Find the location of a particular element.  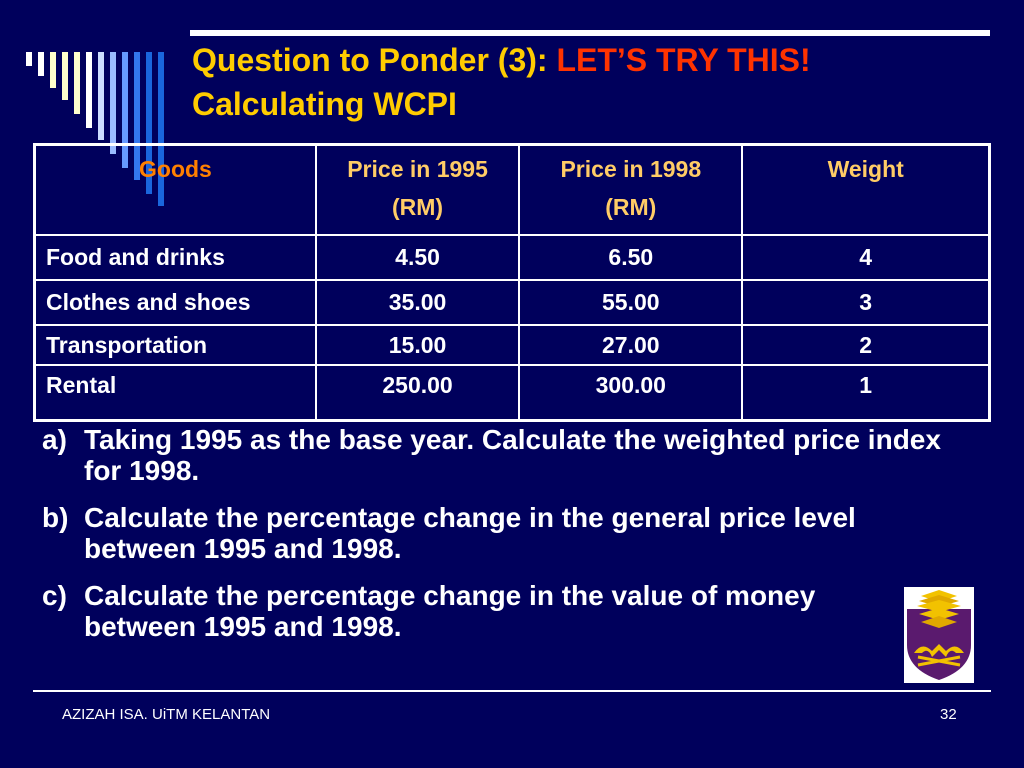

footer-author: AZIZAH ISA. UiTM KELANTAN is located at coordinates (166, 714).